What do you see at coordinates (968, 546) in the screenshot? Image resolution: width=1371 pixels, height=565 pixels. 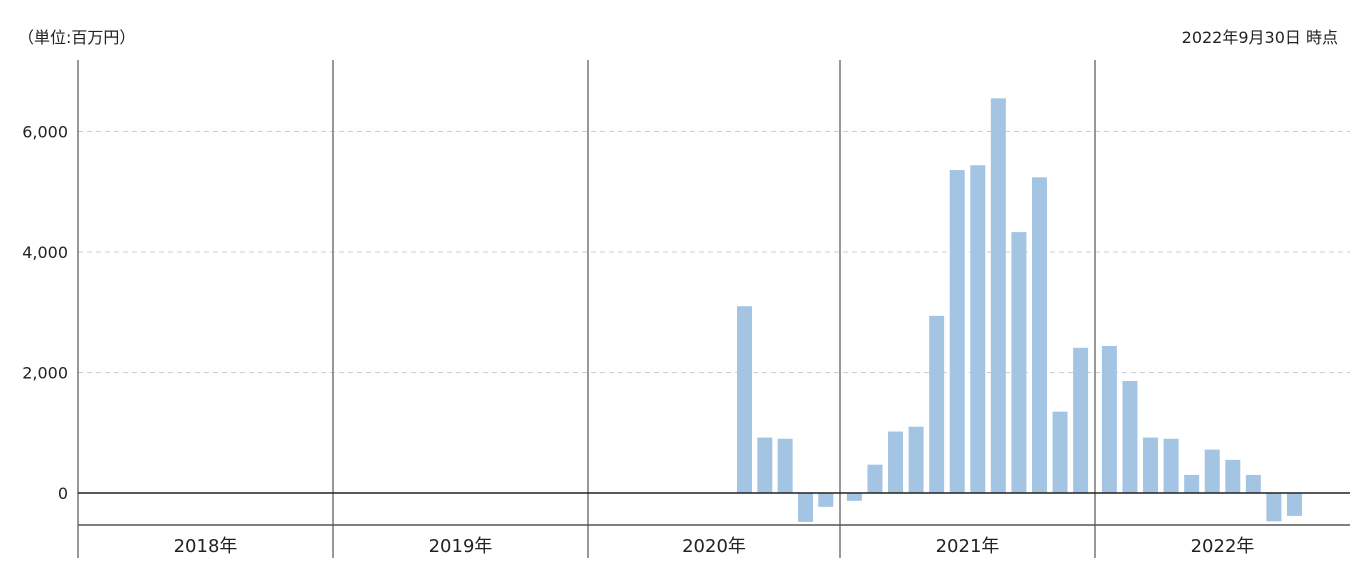 I see `x-tick-label-year: 2021年` at bounding box center [968, 546].